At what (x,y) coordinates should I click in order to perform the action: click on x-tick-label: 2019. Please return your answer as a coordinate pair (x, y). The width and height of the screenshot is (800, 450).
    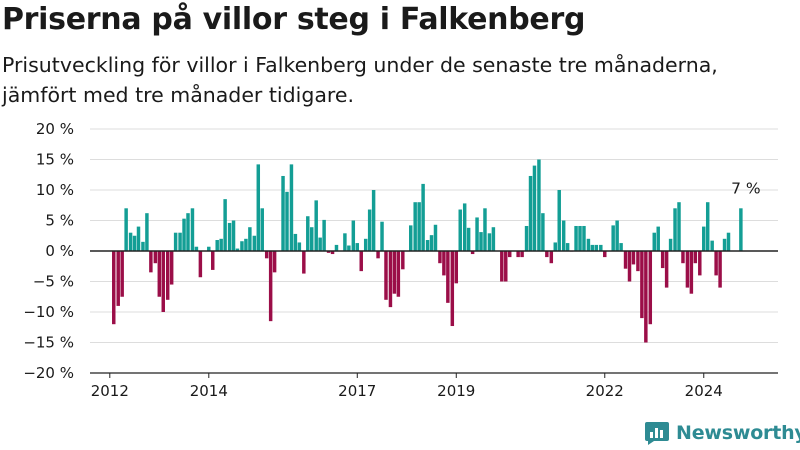
    Looking at the image, I should click on (456, 391).